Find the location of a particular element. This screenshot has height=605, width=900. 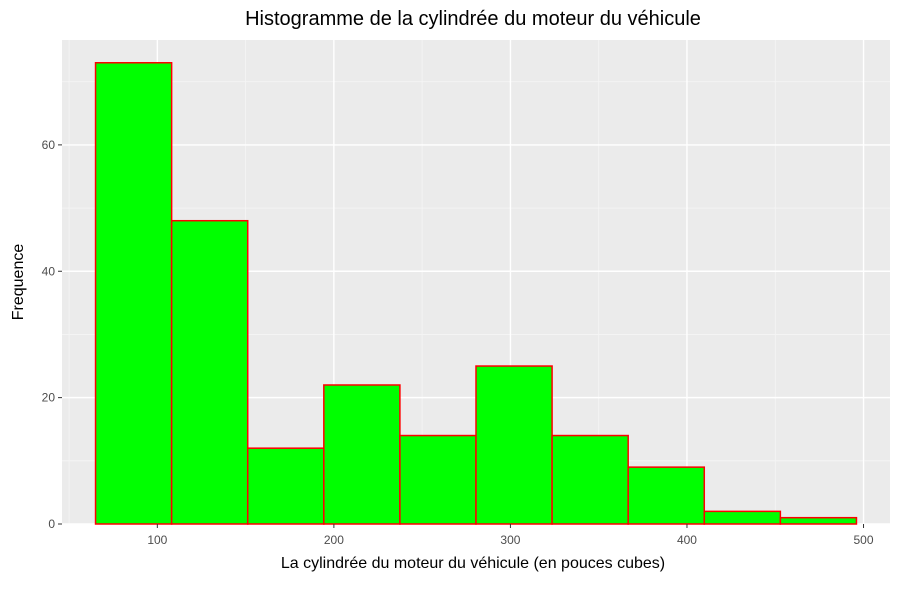

x-tick-label: 100 is located at coordinates (157, 540).